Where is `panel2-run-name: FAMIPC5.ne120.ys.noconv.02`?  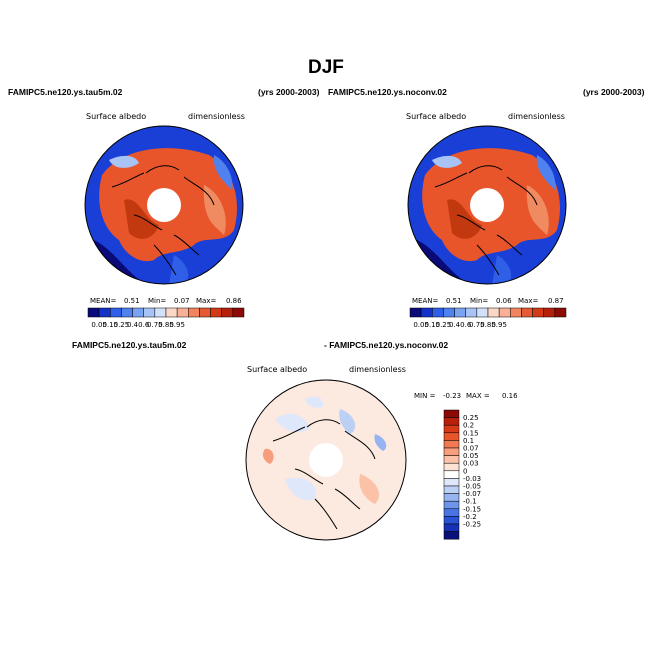 panel2-run-name: FAMIPC5.ne120.ys.noconv.02 is located at coordinates (387, 92).